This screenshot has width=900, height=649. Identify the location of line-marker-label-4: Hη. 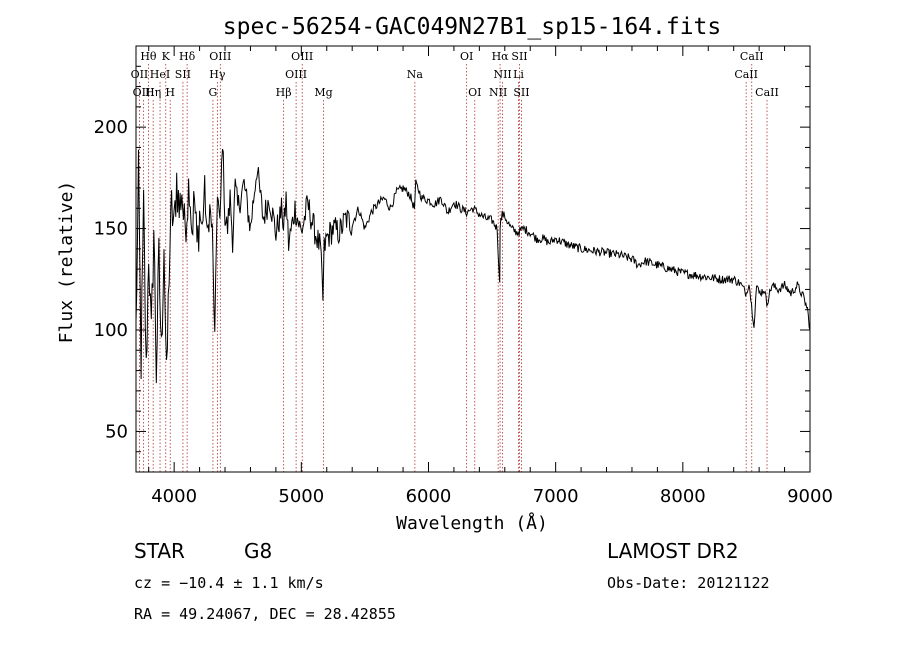
(153, 92).